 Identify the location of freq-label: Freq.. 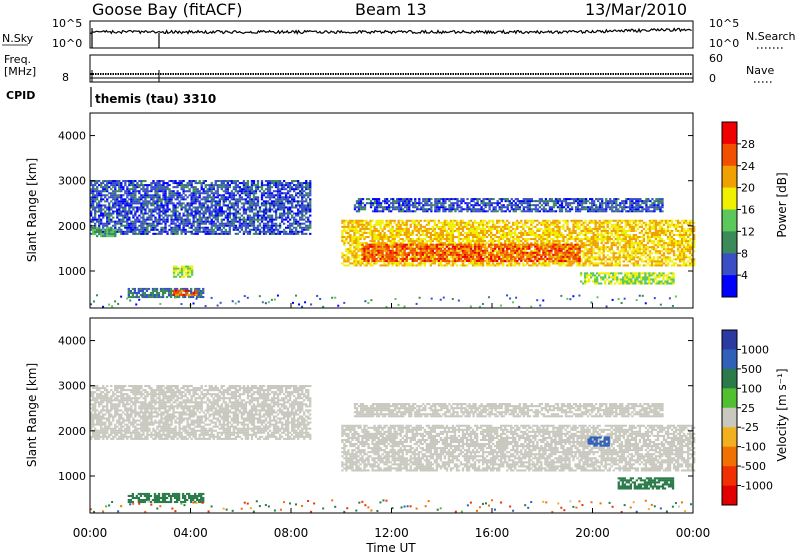
(17, 59).